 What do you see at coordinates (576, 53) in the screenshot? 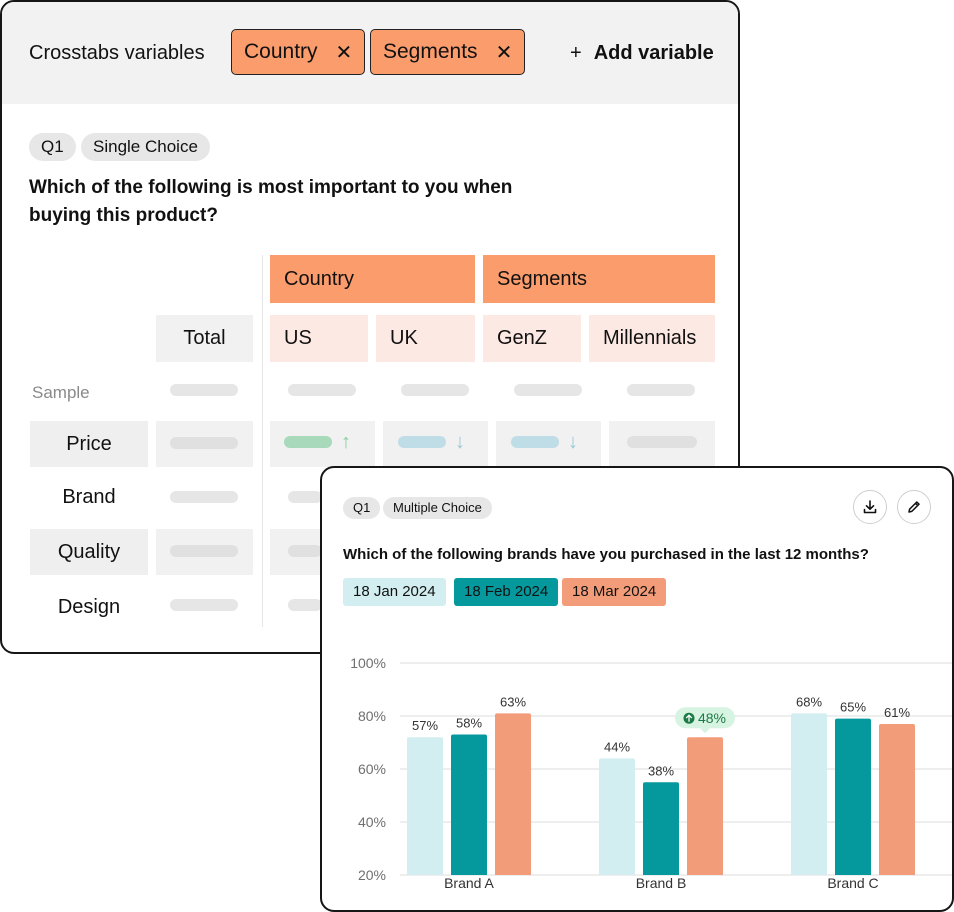
I see `plus-icon: +` at bounding box center [576, 53].